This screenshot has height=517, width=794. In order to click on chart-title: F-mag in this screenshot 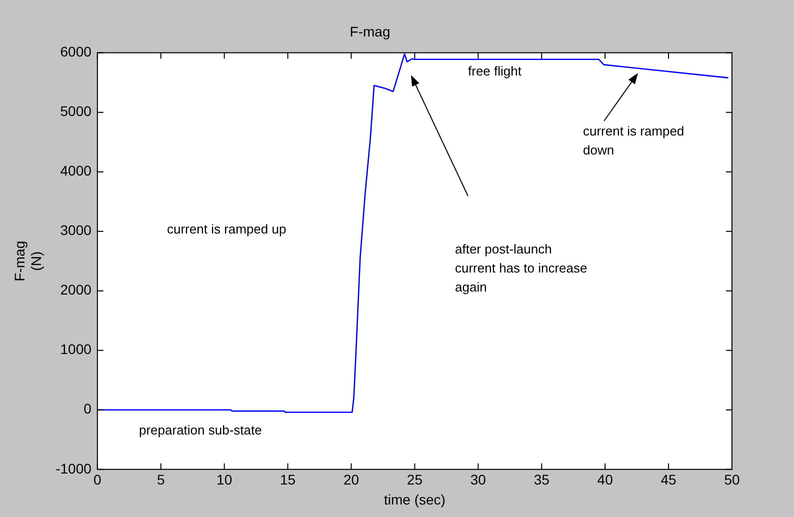, I will do `click(370, 31)`.